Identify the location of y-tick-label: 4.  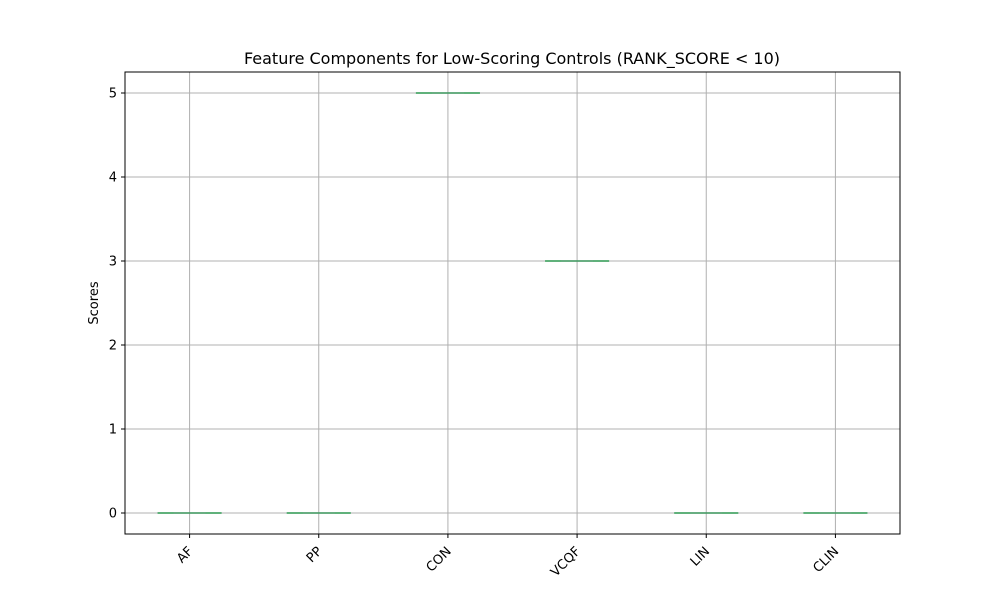
(113, 178).